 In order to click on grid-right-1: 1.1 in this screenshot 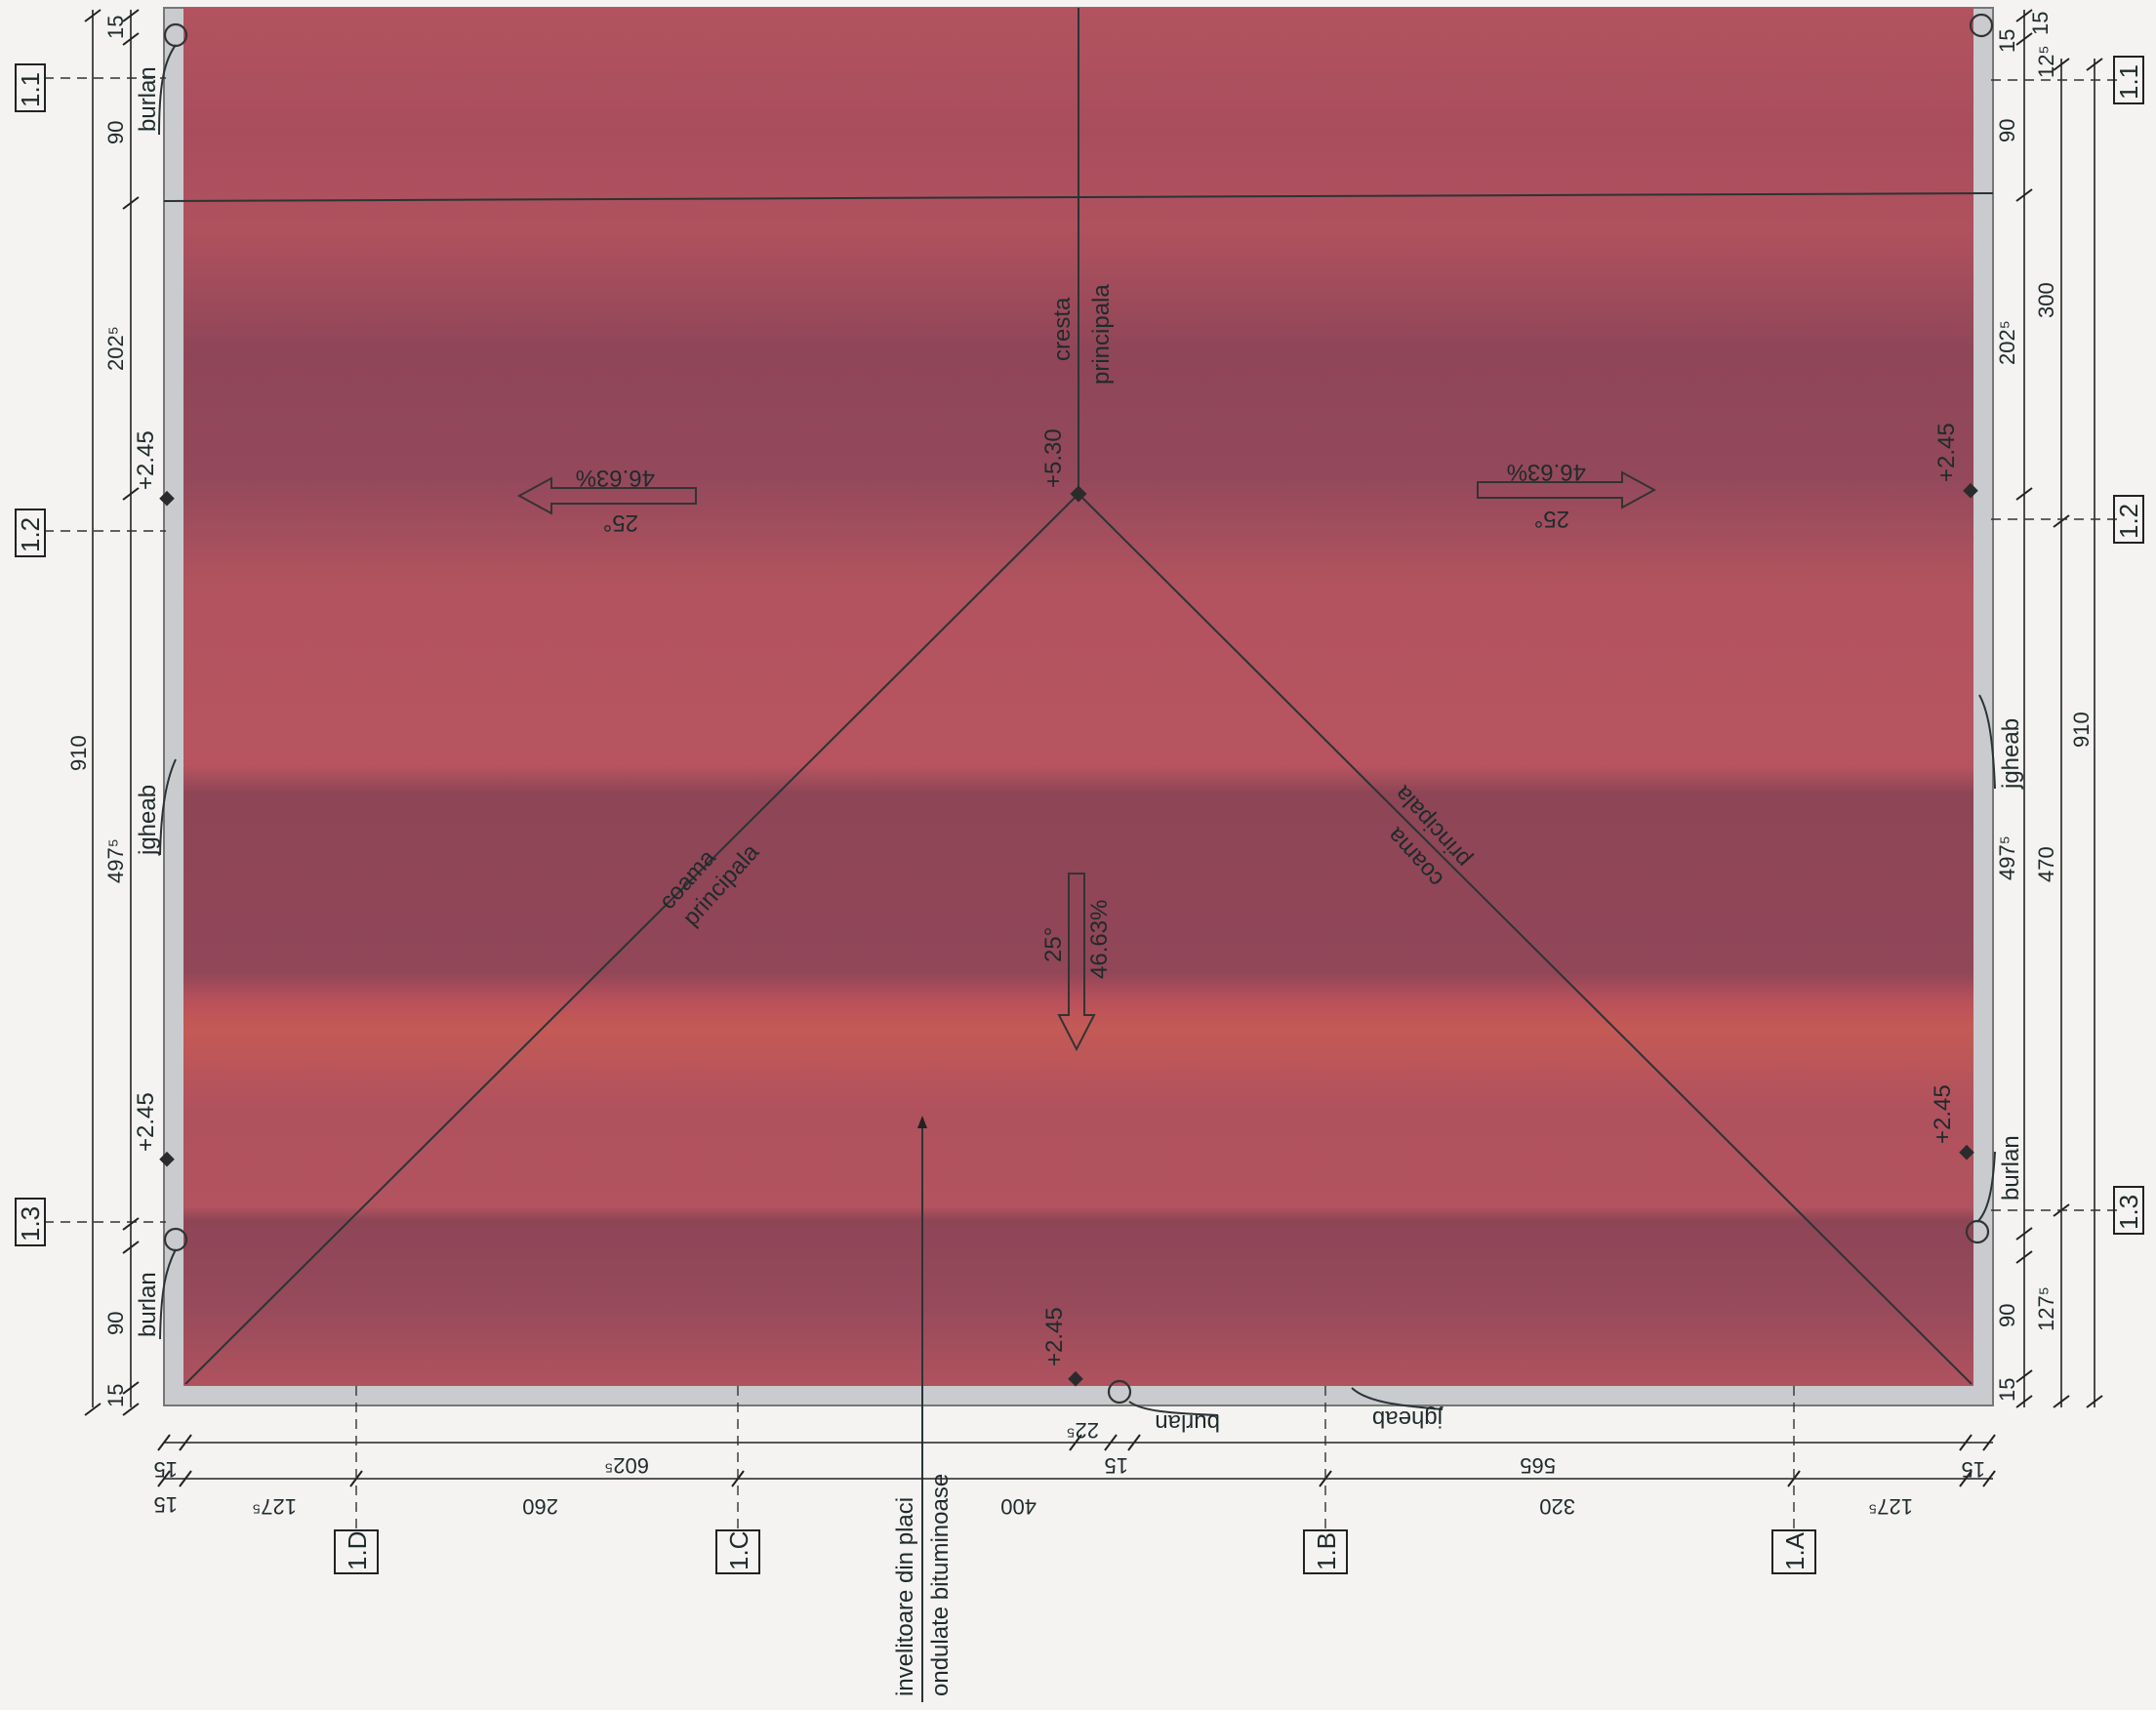, I will do `click(2128, 82)`.